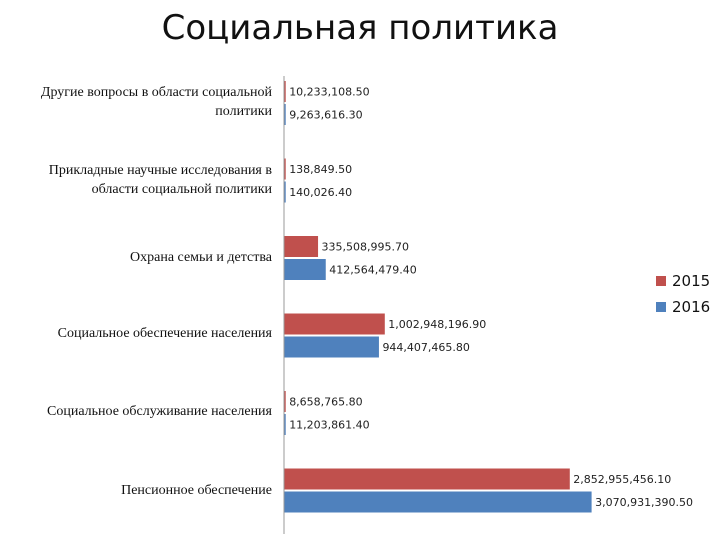 The image size is (720, 540). I want to click on legend-item: 2016, so click(683, 307).